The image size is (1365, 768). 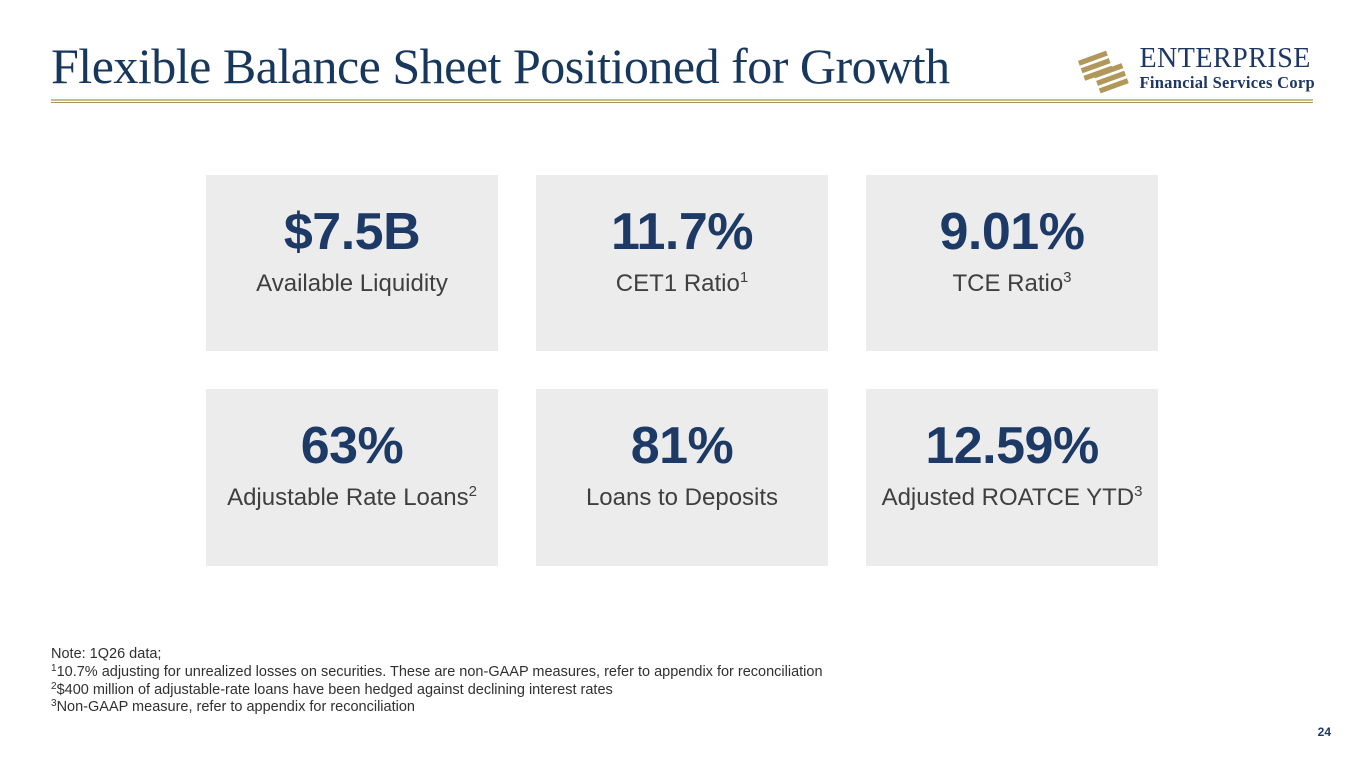 What do you see at coordinates (352, 446) in the screenshot?
I see `metric-value: 63%` at bounding box center [352, 446].